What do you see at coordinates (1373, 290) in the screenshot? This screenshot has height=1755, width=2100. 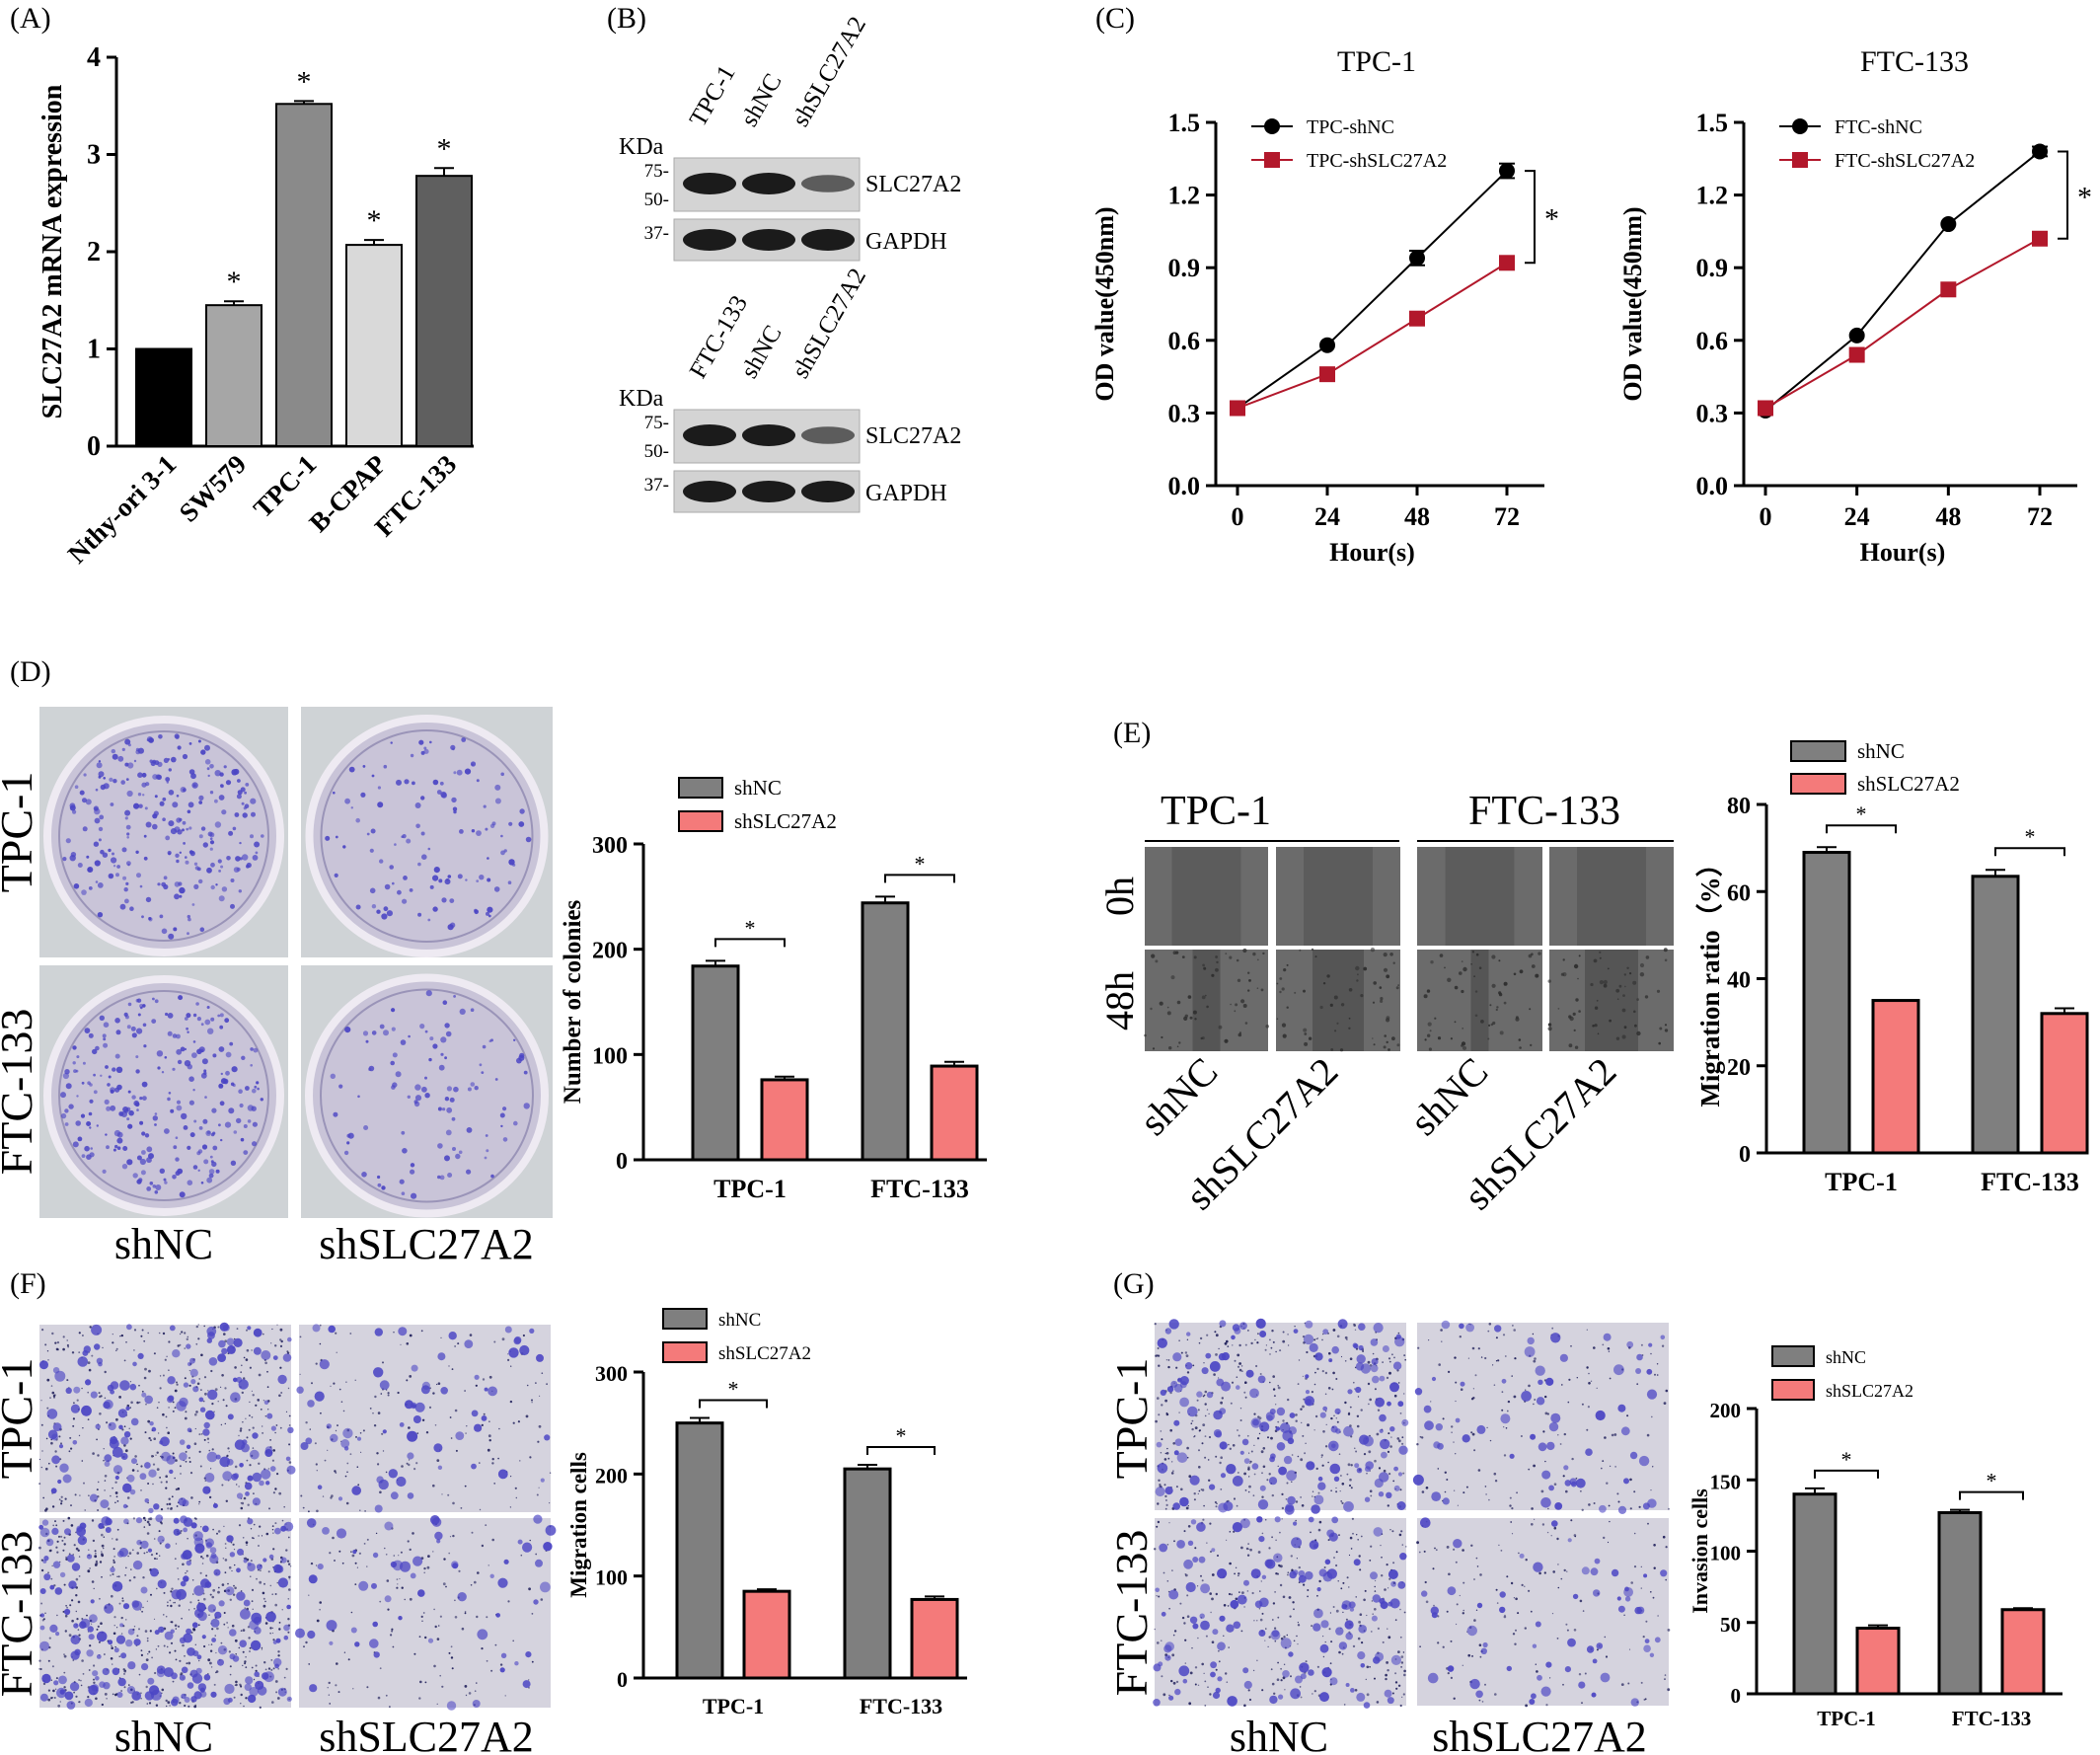 I see `series-line` at bounding box center [1373, 290].